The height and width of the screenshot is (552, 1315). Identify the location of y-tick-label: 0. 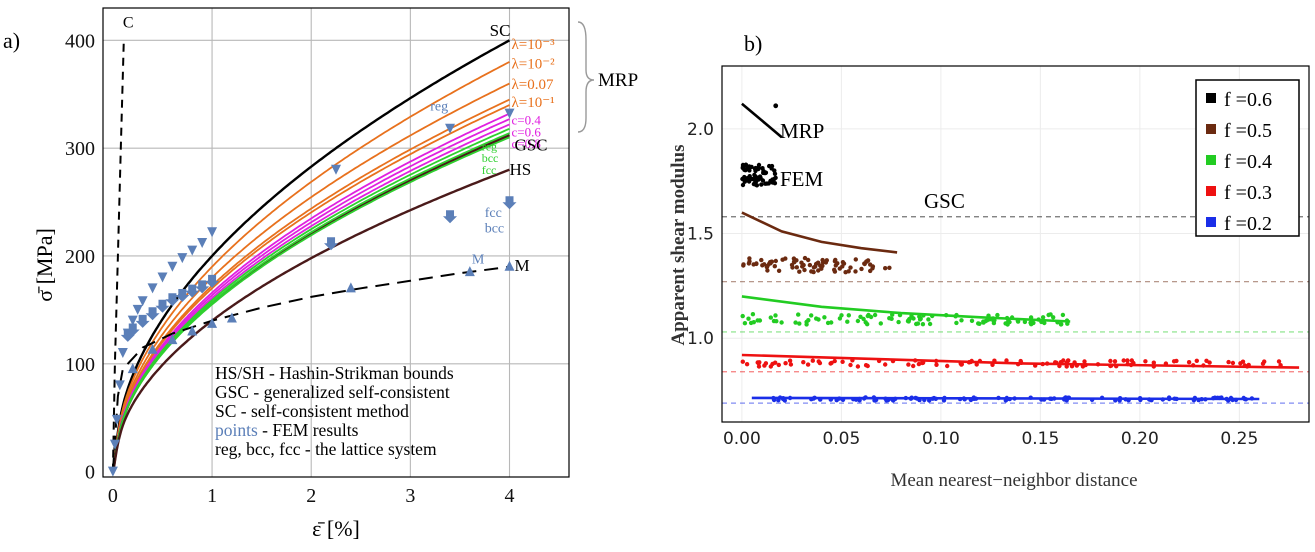
(90, 473).